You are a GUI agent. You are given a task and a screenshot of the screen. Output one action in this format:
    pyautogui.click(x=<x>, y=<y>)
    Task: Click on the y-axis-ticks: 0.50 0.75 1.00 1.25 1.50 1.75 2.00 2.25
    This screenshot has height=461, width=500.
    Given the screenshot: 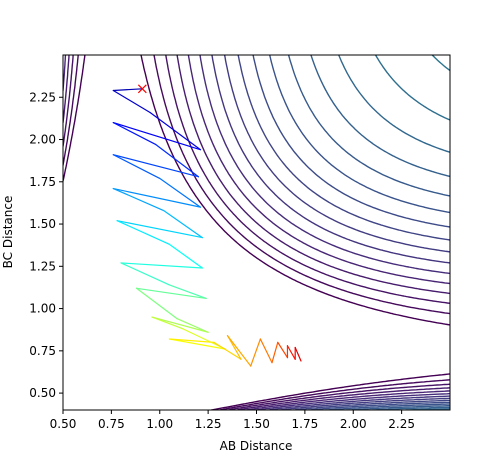 What is the action you would take?
    pyautogui.click(x=46, y=245)
    